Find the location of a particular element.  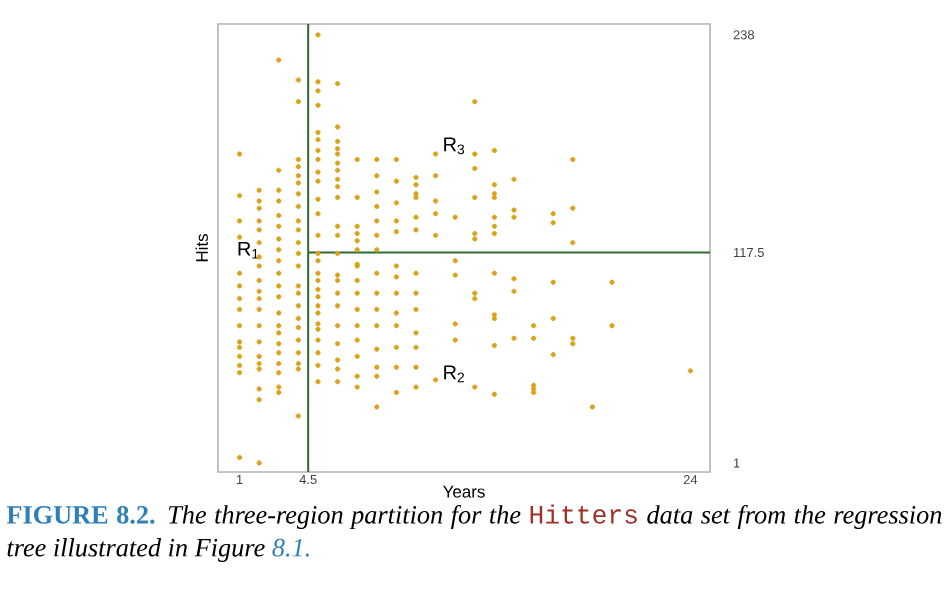

text: Hitters is located at coordinates (583, 514).